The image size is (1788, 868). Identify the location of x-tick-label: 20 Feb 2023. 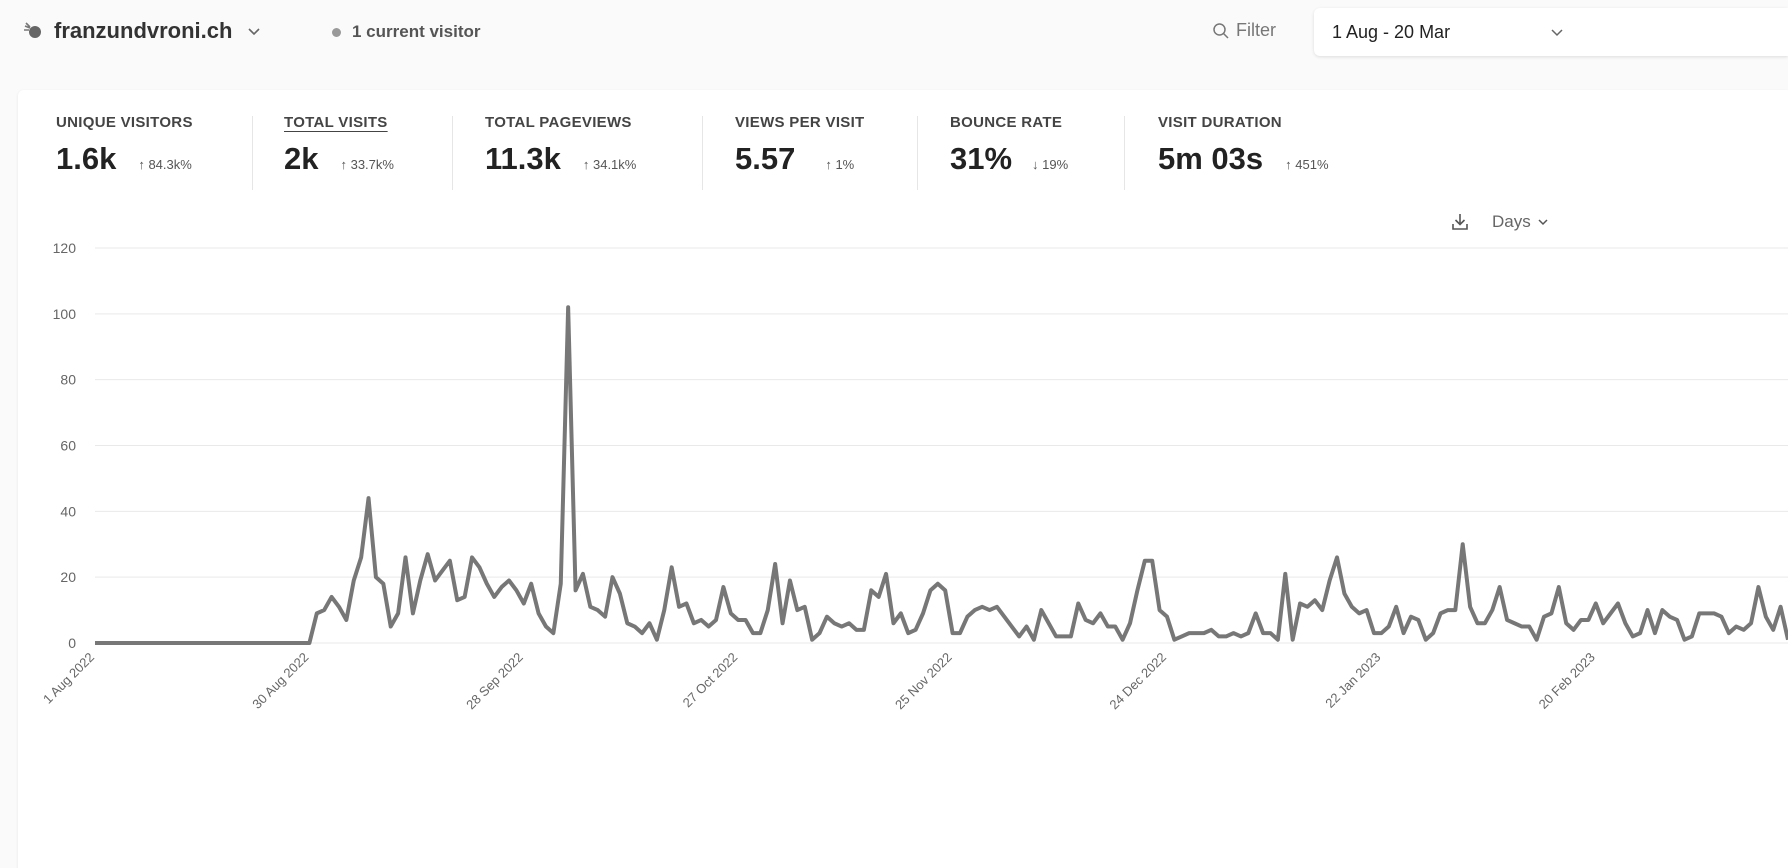
(1567, 681).